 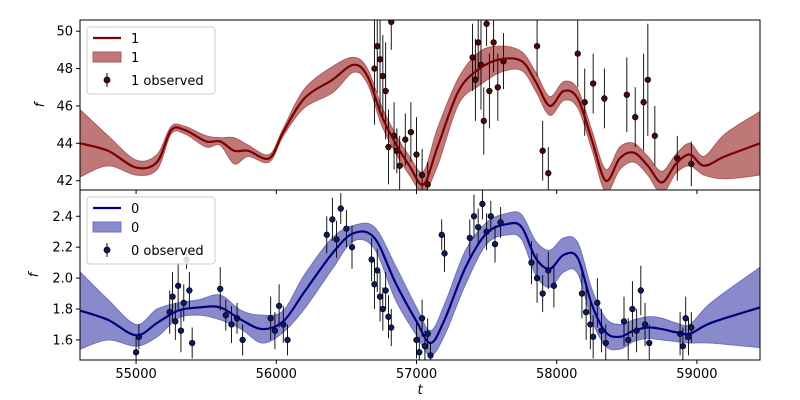 I want to click on bottom-legend-observed-label: 0 observed, so click(x=167, y=251).